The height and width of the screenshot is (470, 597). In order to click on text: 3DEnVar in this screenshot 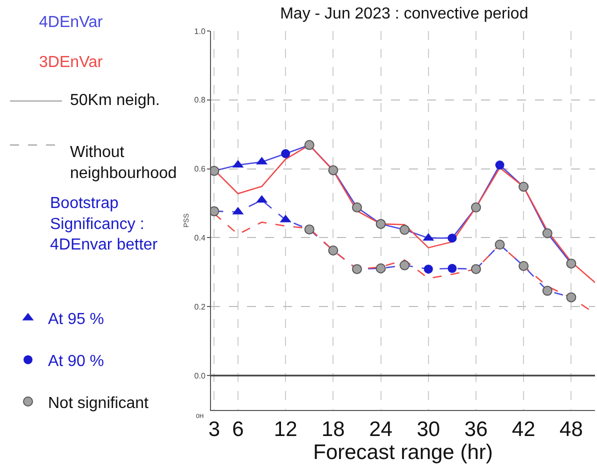, I will do `click(71, 62)`.